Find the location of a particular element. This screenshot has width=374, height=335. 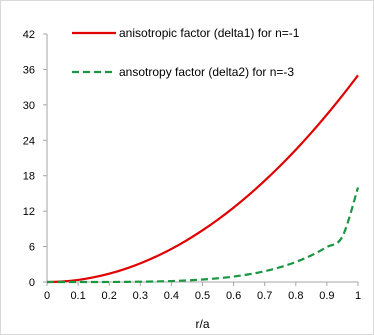

y-axis-ticks: 0 6 12 18 24 30 36 42 is located at coordinates (35, 159).